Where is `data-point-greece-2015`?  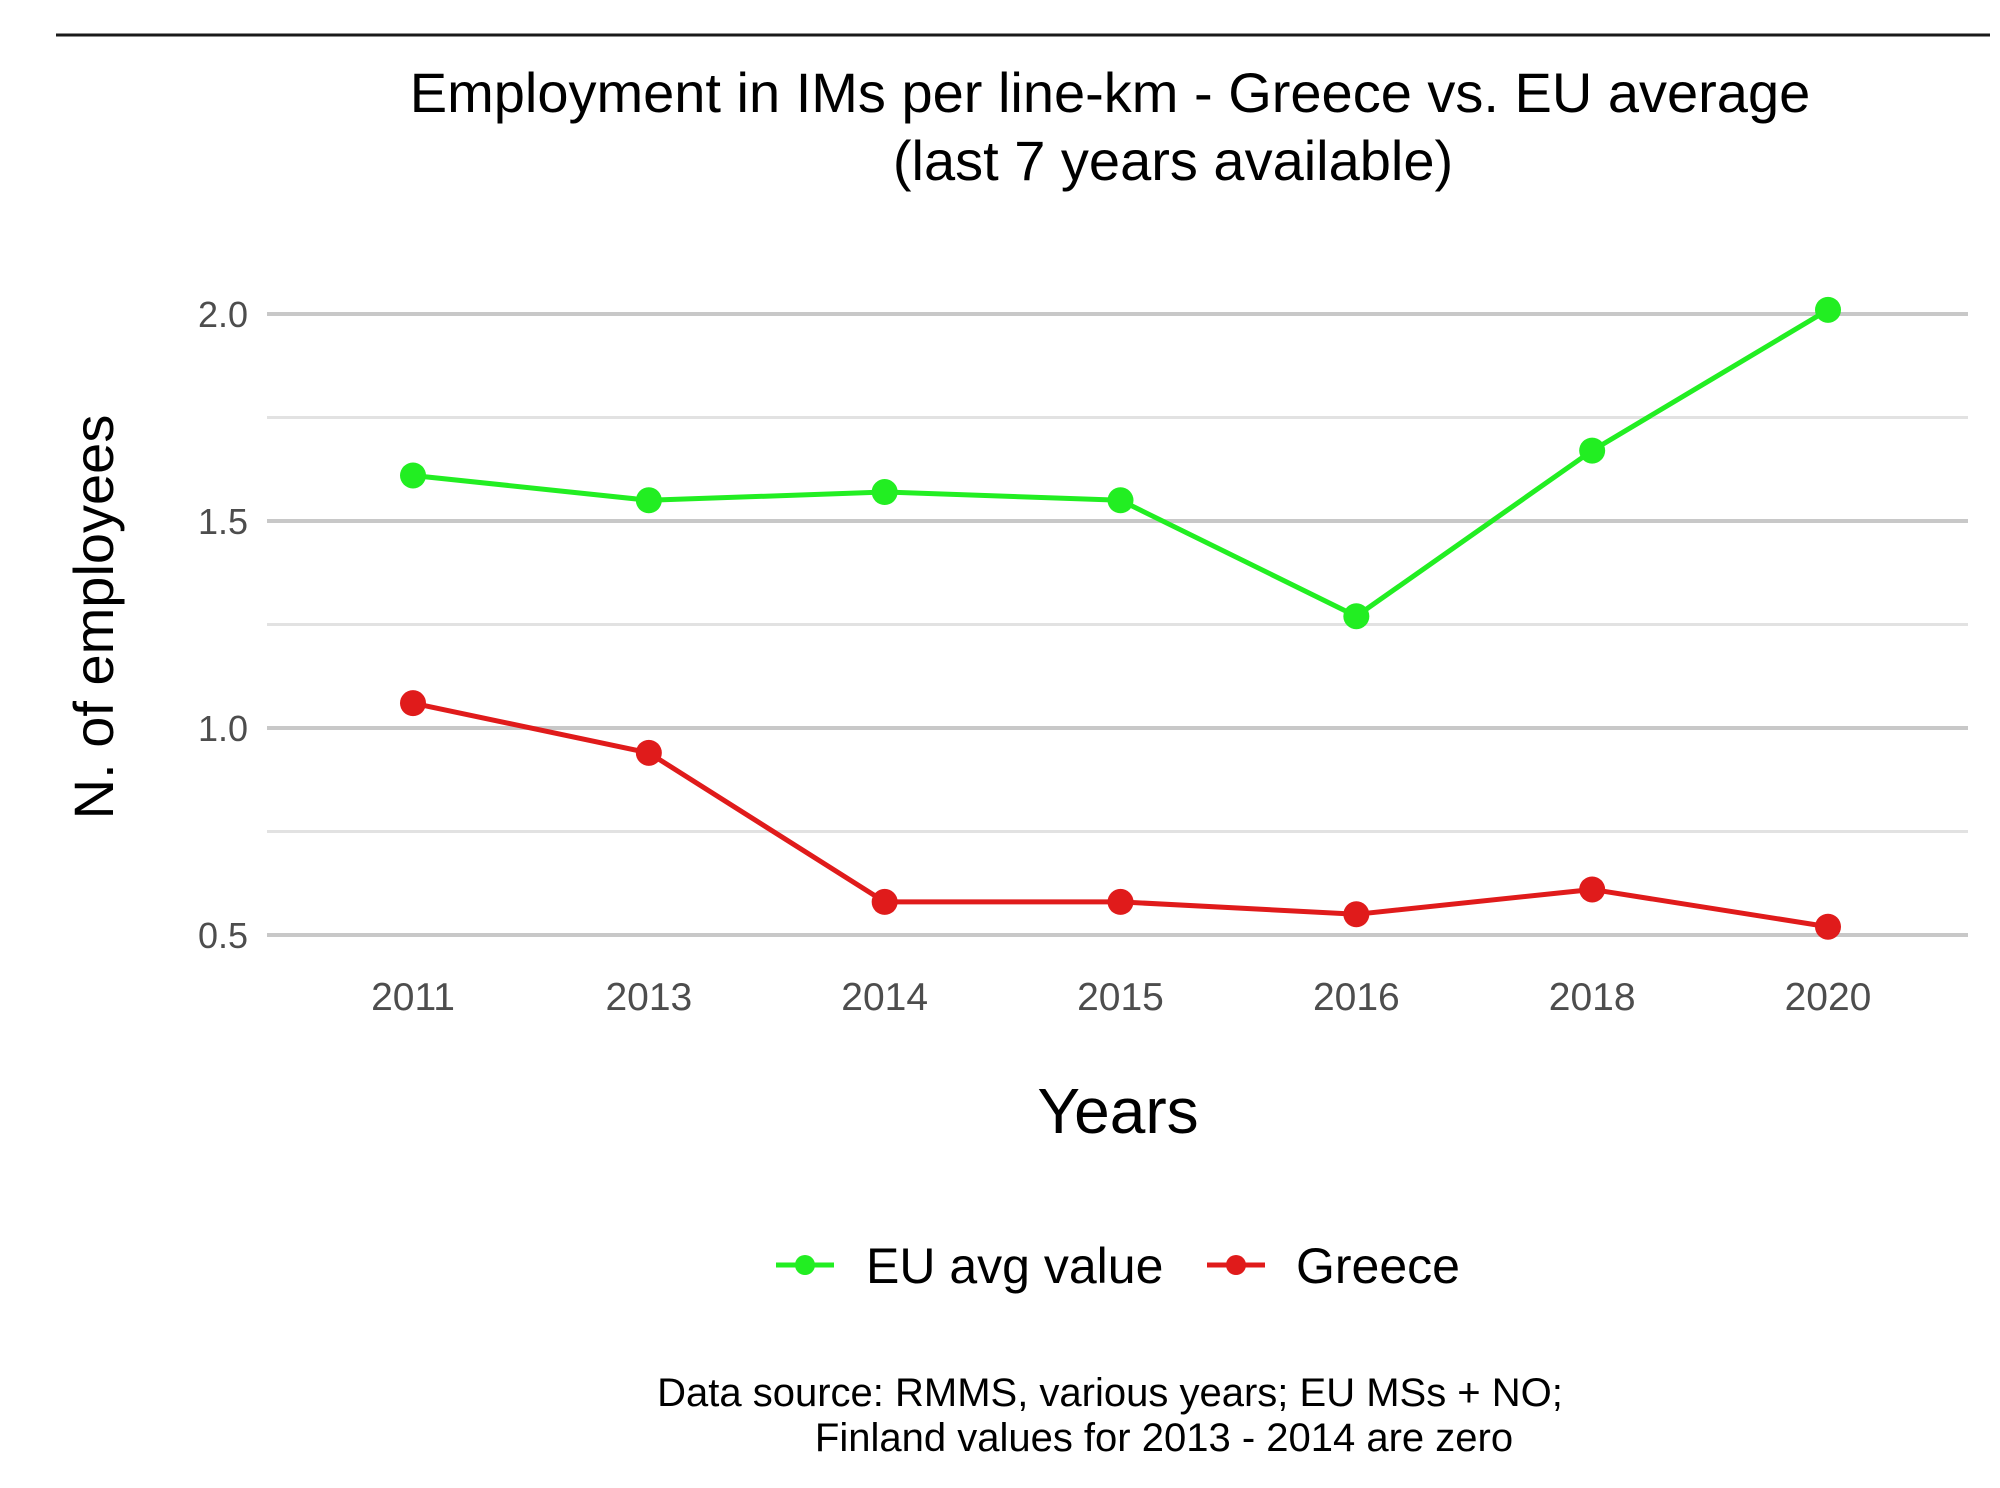 data-point-greece-2015 is located at coordinates (1120, 901).